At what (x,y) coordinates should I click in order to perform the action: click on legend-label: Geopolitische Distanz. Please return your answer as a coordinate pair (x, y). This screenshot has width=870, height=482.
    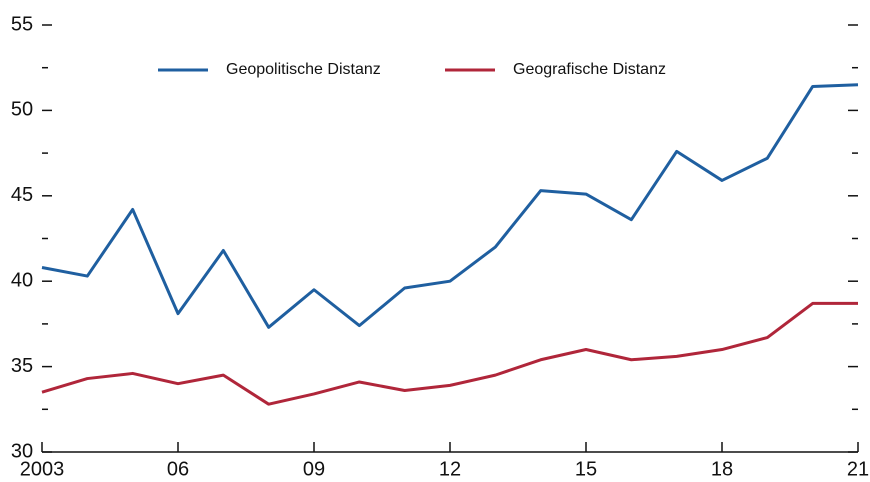
    Looking at the image, I should click on (303, 69).